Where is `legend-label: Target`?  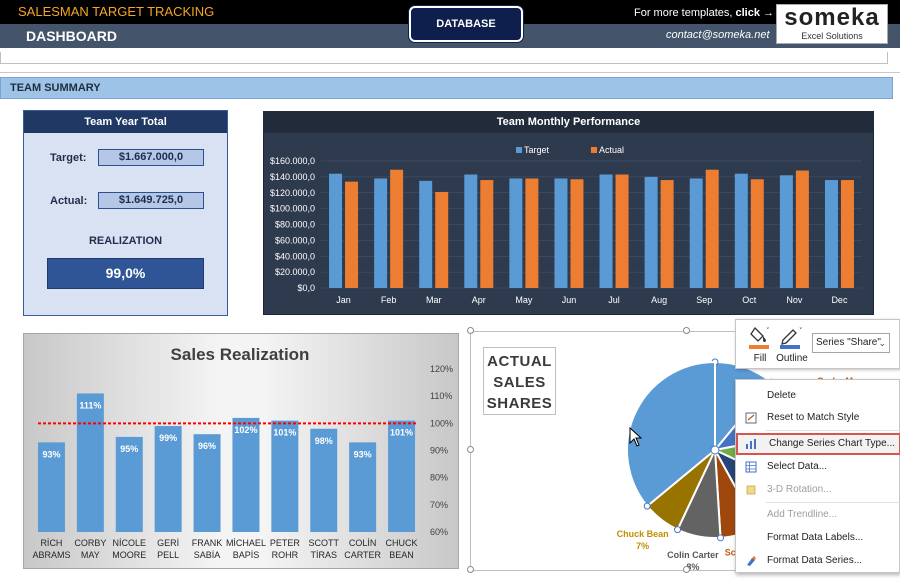
legend-label: Target is located at coordinates (537, 150).